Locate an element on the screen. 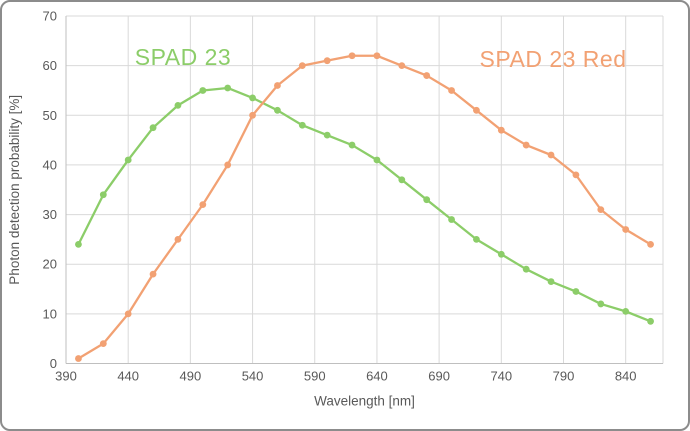 The height and width of the screenshot is (431, 690). x-tick-label: 740 is located at coordinates (501, 376).